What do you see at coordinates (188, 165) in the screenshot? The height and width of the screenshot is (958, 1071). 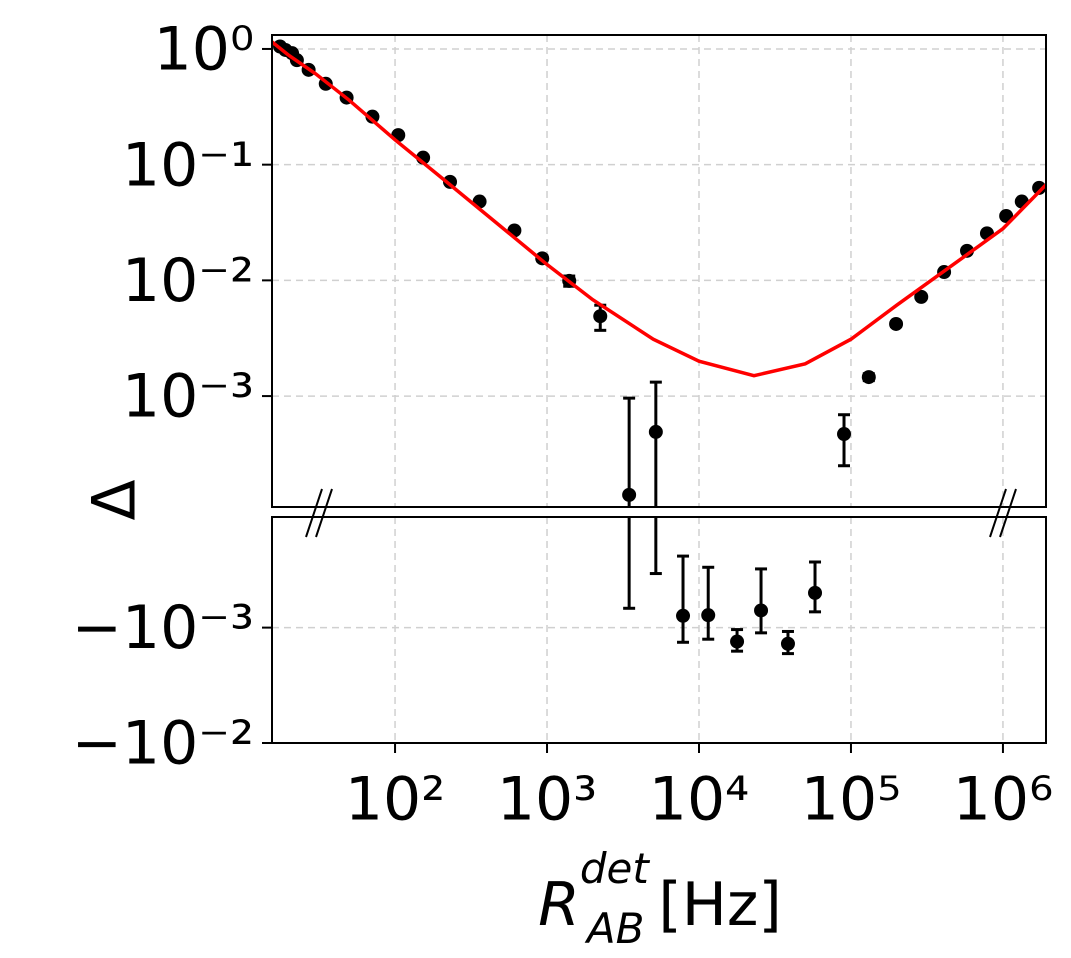 I see `y-tick-label: 10⁻¹` at bounding box center [188, 165].